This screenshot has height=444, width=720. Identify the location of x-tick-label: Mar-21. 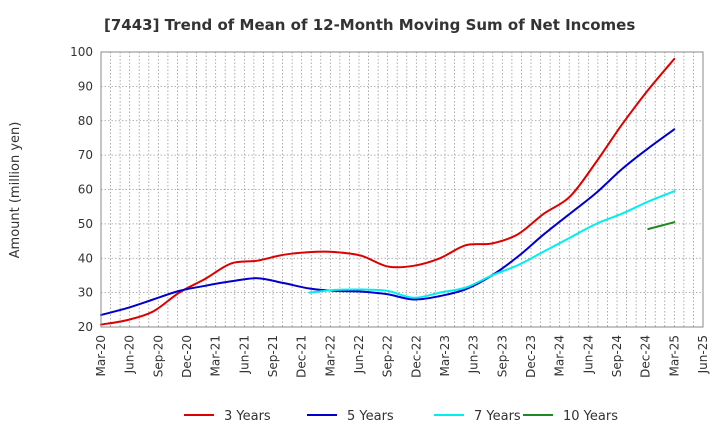
(216, 355).